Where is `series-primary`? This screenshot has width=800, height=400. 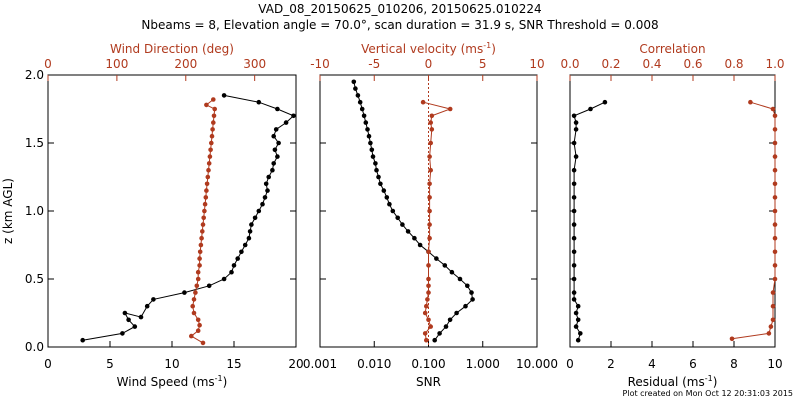
series-primary is located at coordinates (413, 211).